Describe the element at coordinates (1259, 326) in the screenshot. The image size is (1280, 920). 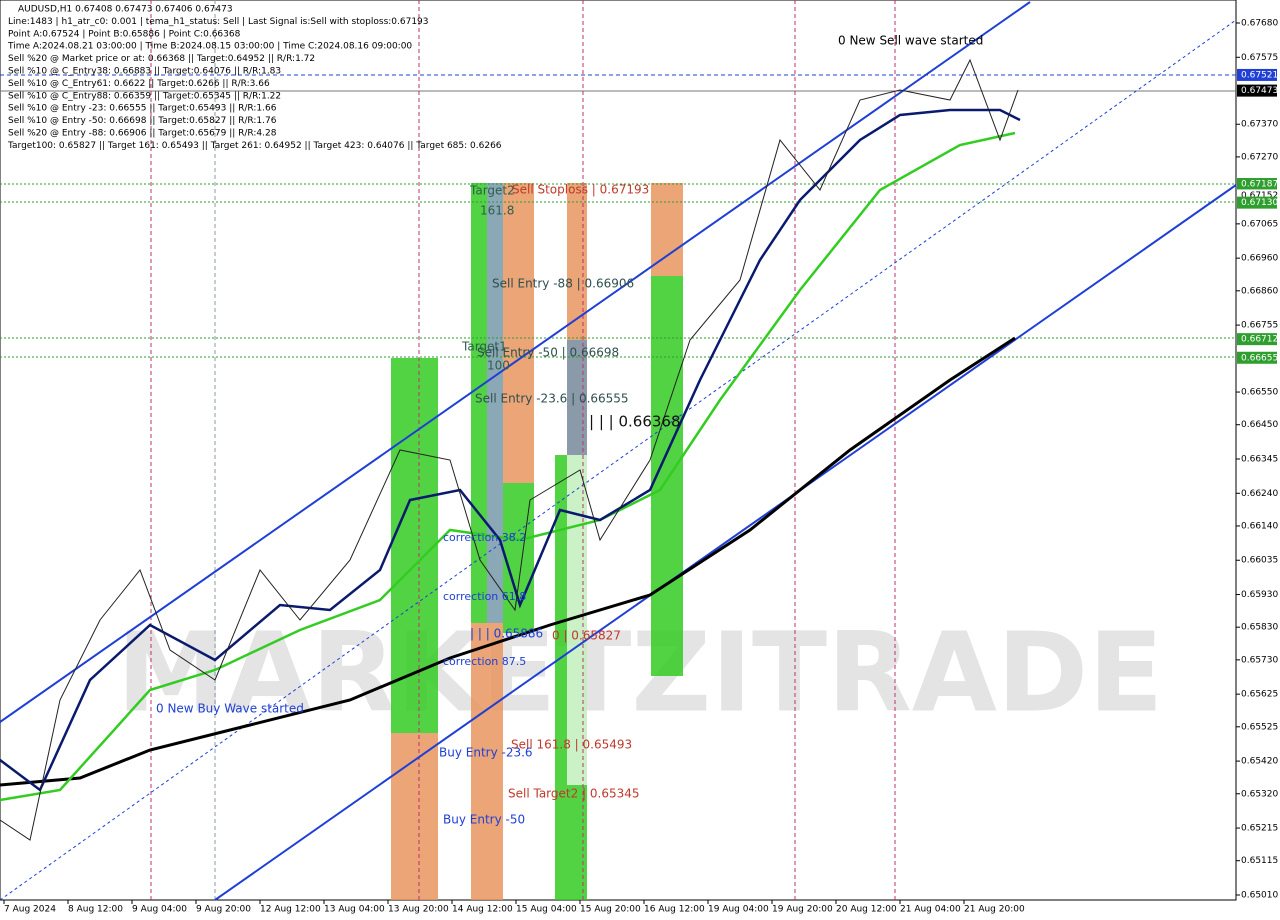
I see `price-label: 0.66755` at that location.